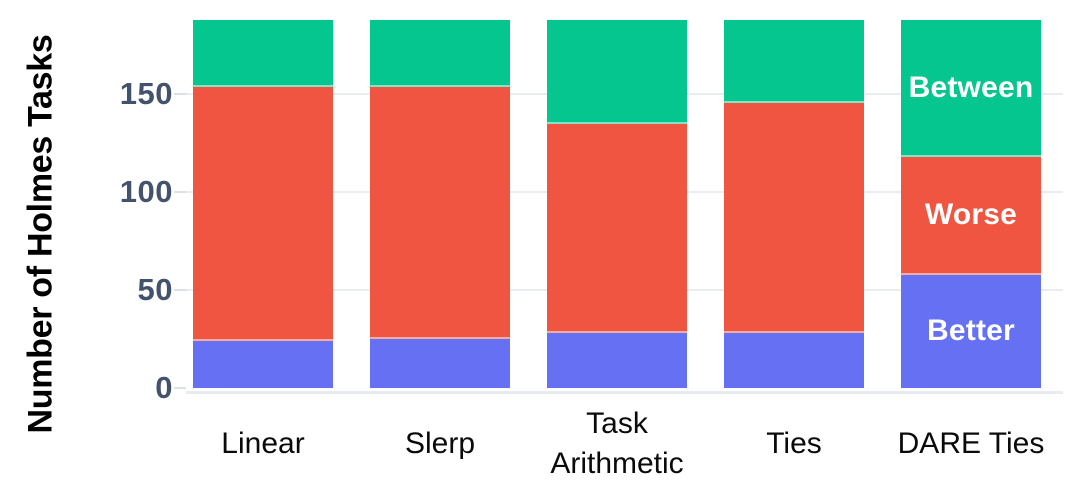  What do you see at coordinates (794, 360) in the screenshot?
I see `bar-ties-segment-better` at bounding box center [794, 360].